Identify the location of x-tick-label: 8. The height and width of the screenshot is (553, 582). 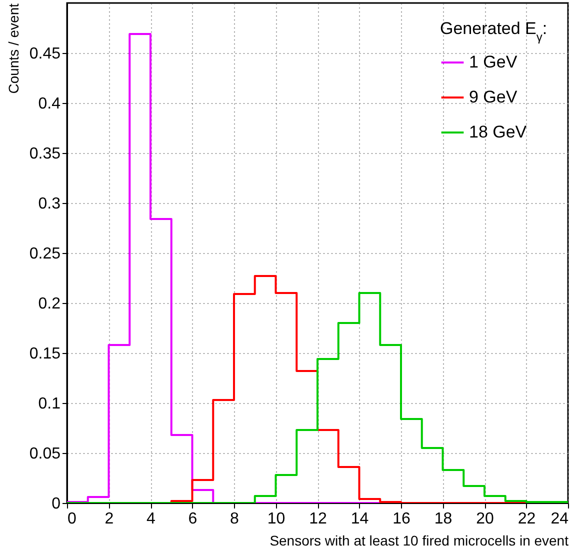
(235, 519).